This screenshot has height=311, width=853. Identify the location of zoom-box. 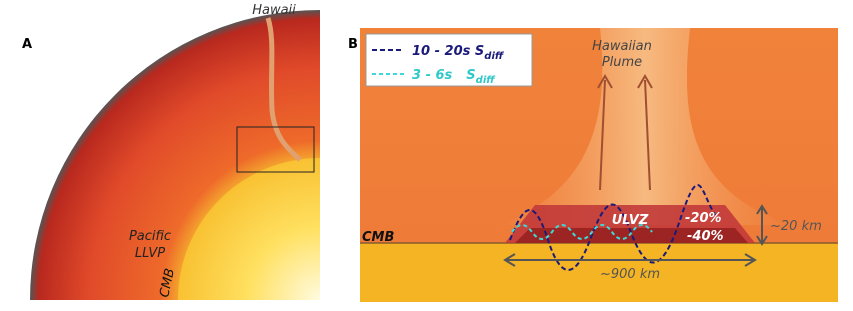
(275, 149).